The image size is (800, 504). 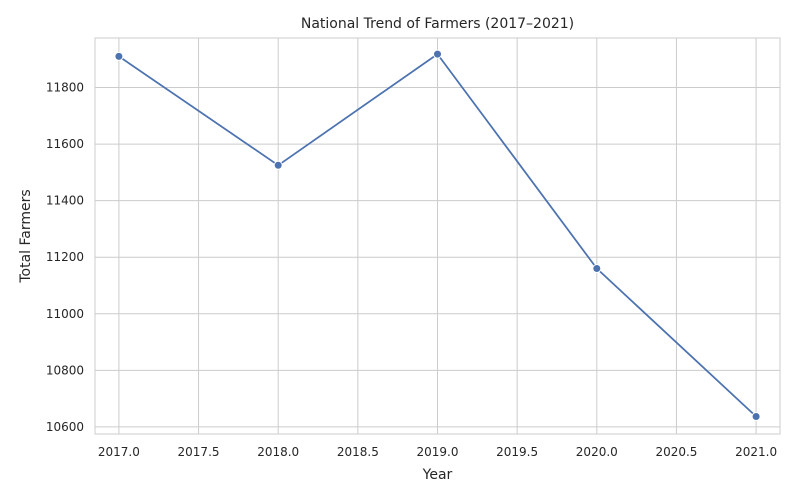 I want to click on x-tick-label: 2021.0, so click(x=756, y=452).